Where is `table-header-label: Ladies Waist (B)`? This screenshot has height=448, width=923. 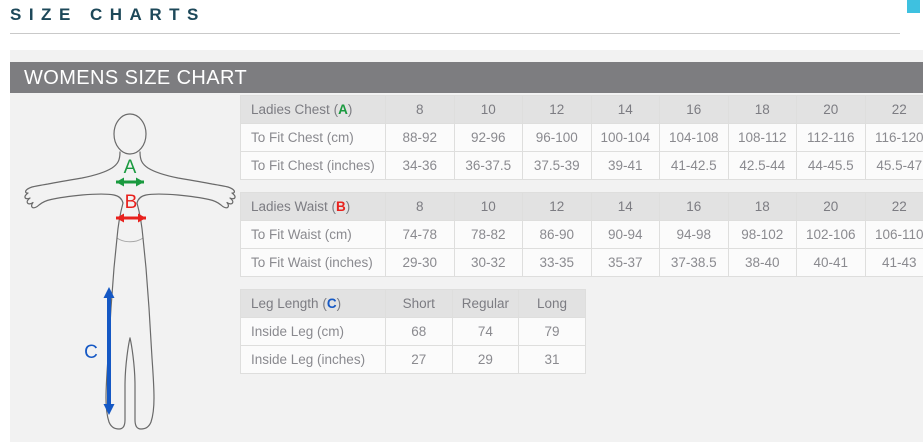 table-header-label: Ladies Waist (B) is located at coordinates (313, 206).